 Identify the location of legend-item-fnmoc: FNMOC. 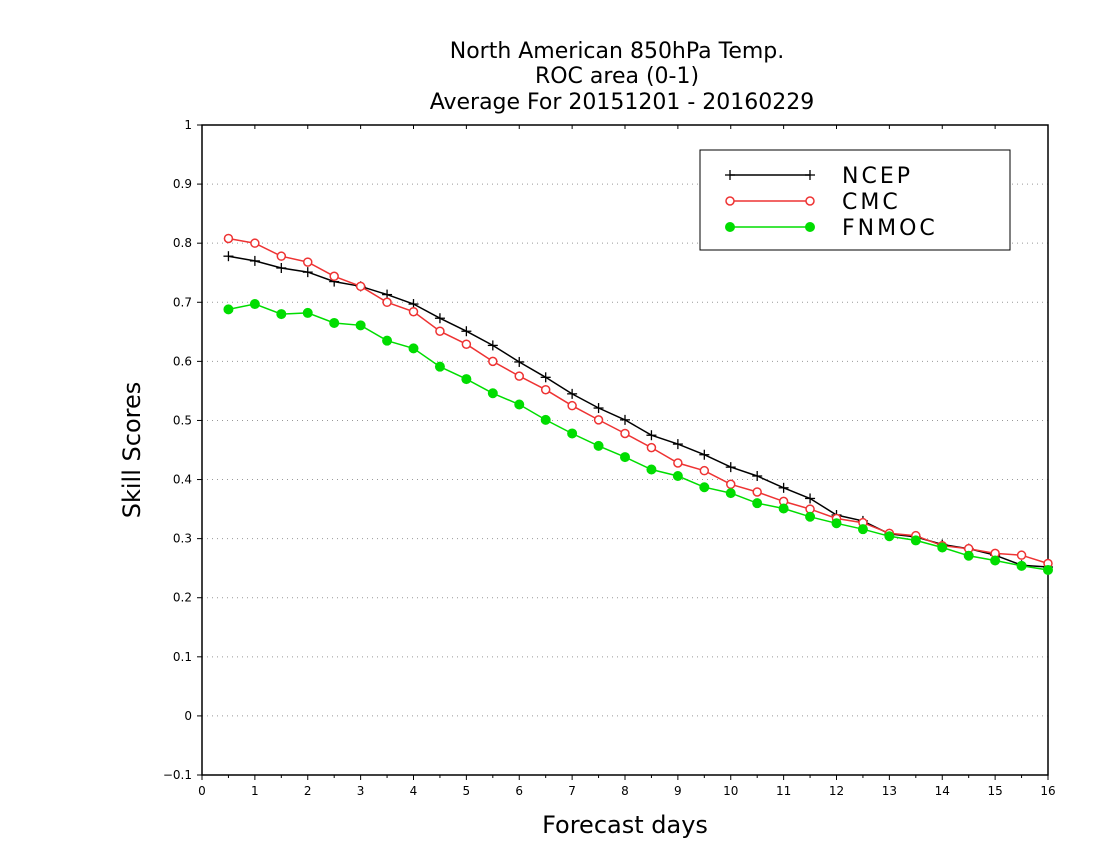
(831, 228).